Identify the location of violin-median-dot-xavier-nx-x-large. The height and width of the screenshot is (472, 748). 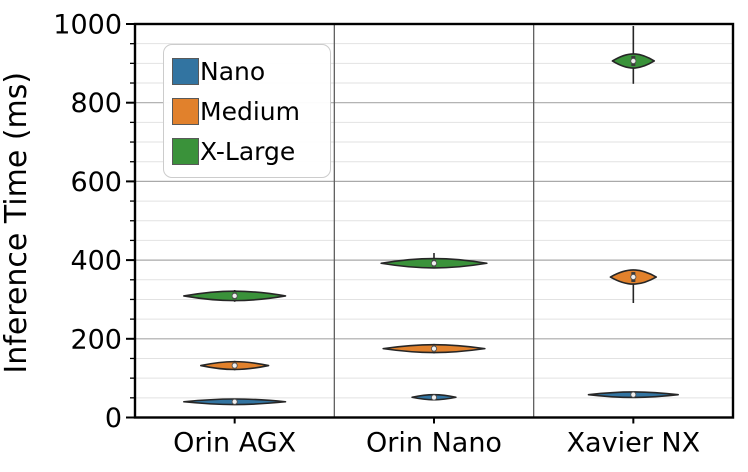
(633, 61).